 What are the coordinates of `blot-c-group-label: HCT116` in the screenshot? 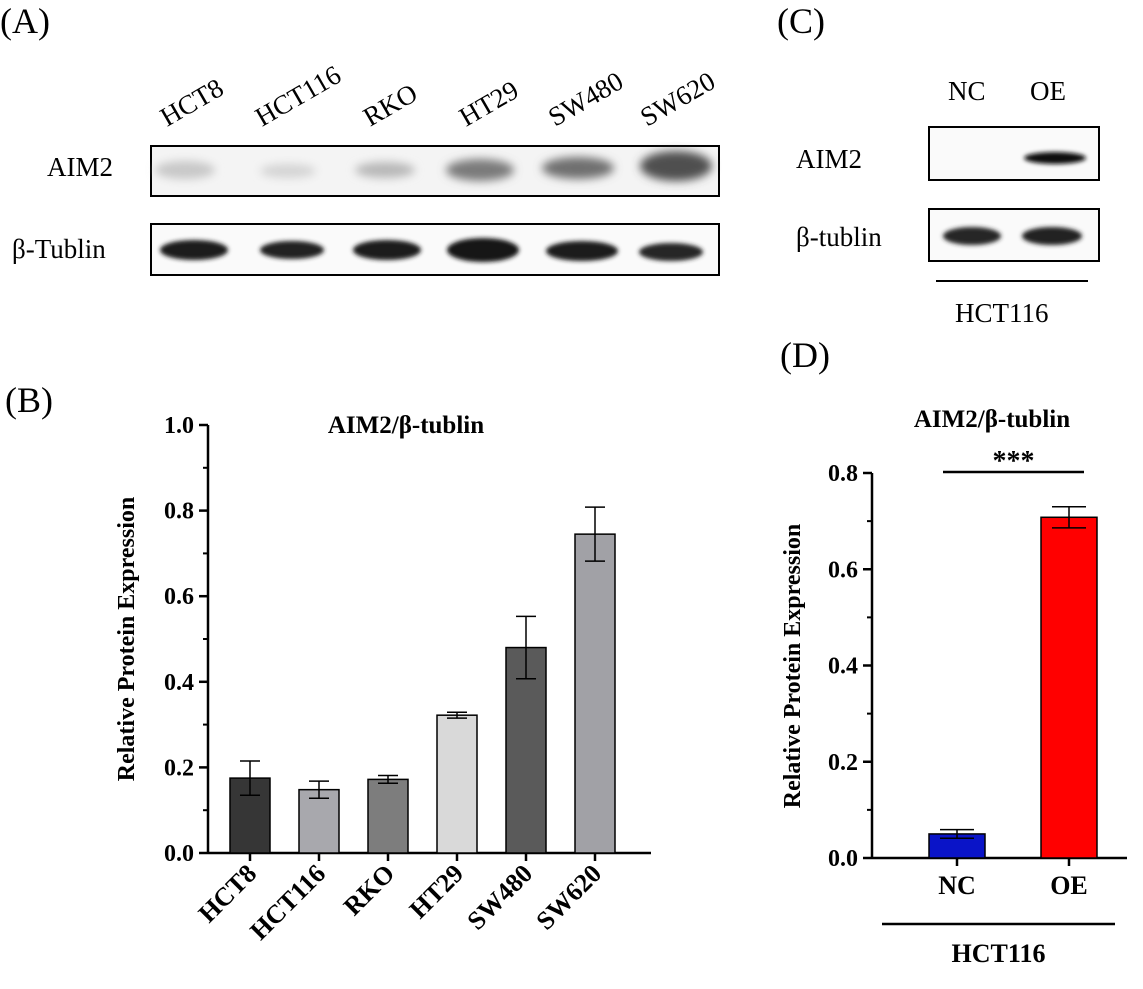 It's located at (1002, 313).